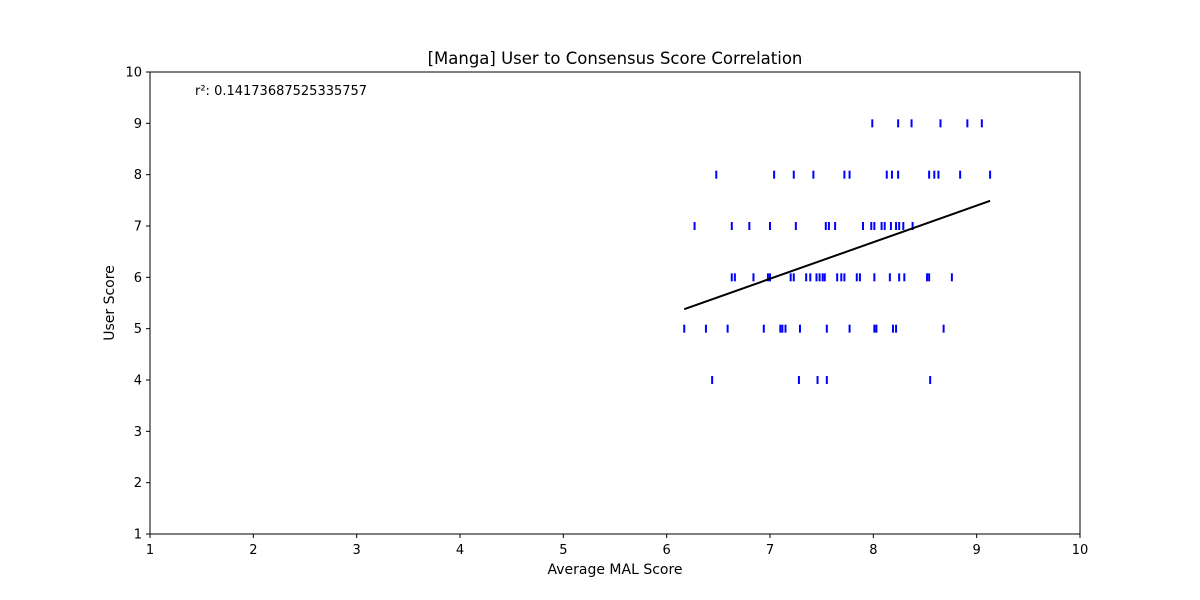 The width and height of the screenshot is (1200, 600). Describe the element at coordinates (667, 550) in the screenshot. I see `x-tick-label-6: 6` at that location.